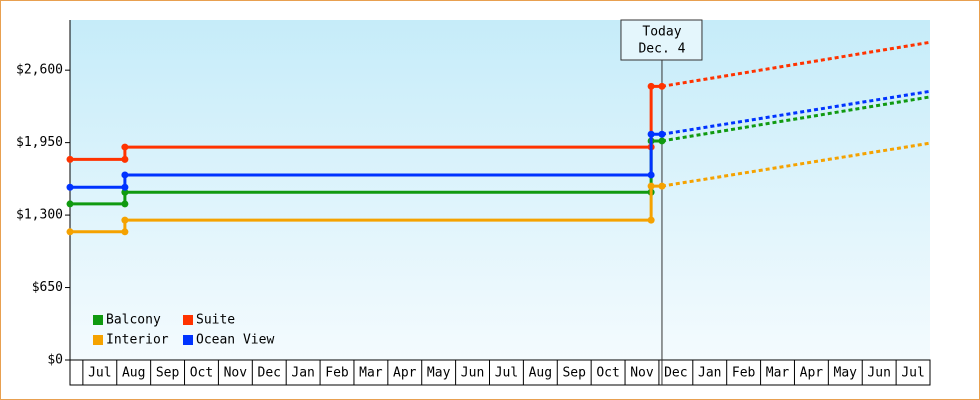 This screenshot has height=400, width=980. Describe the element at coordinates (39, 142) in the screenshot. I see `y-tick-label: $1,950` at that location.